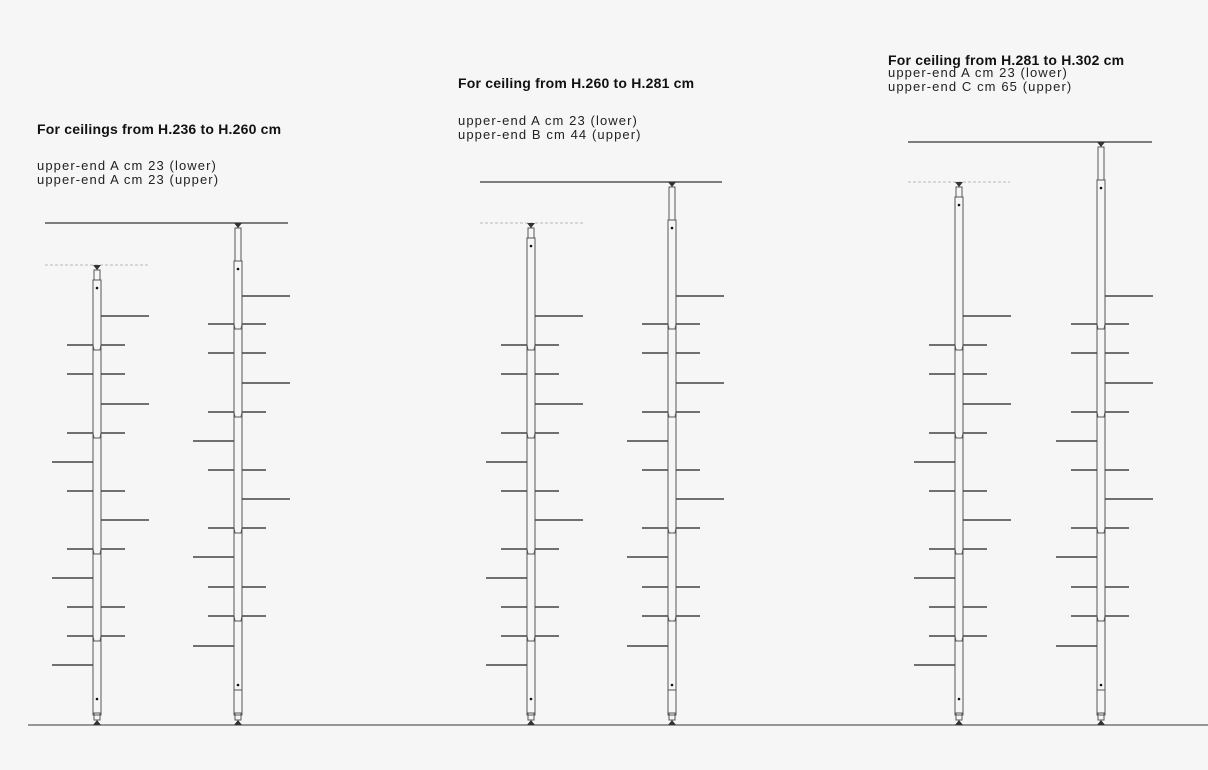  I want to click on config-3-upper: upper-end C cm 65 (upper), so click(980, 86).